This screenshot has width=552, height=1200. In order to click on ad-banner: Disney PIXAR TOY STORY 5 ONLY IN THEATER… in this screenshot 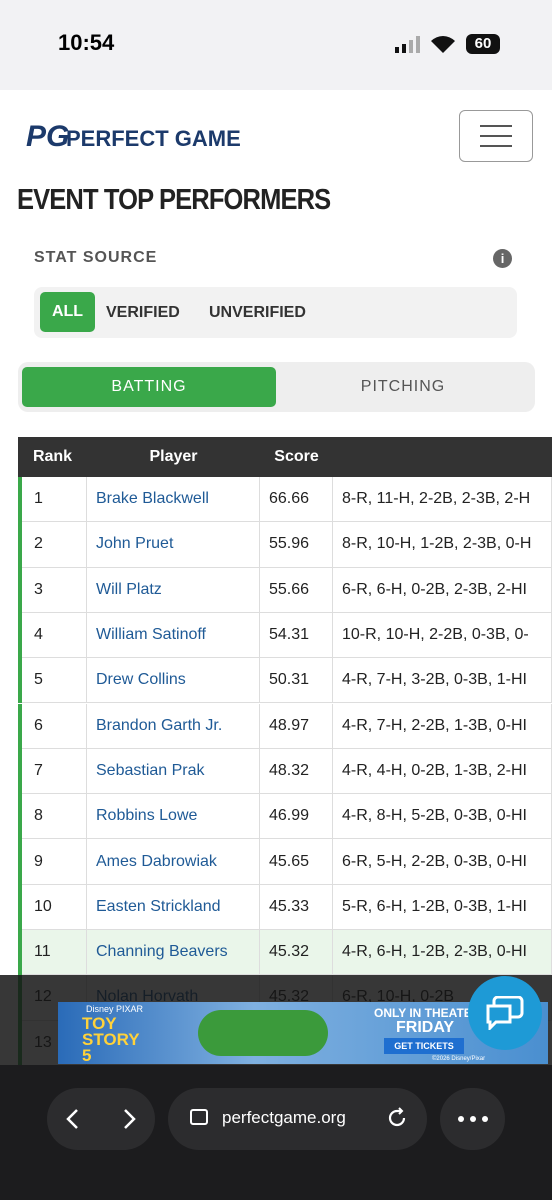, I will do `click(303, 1033)`.